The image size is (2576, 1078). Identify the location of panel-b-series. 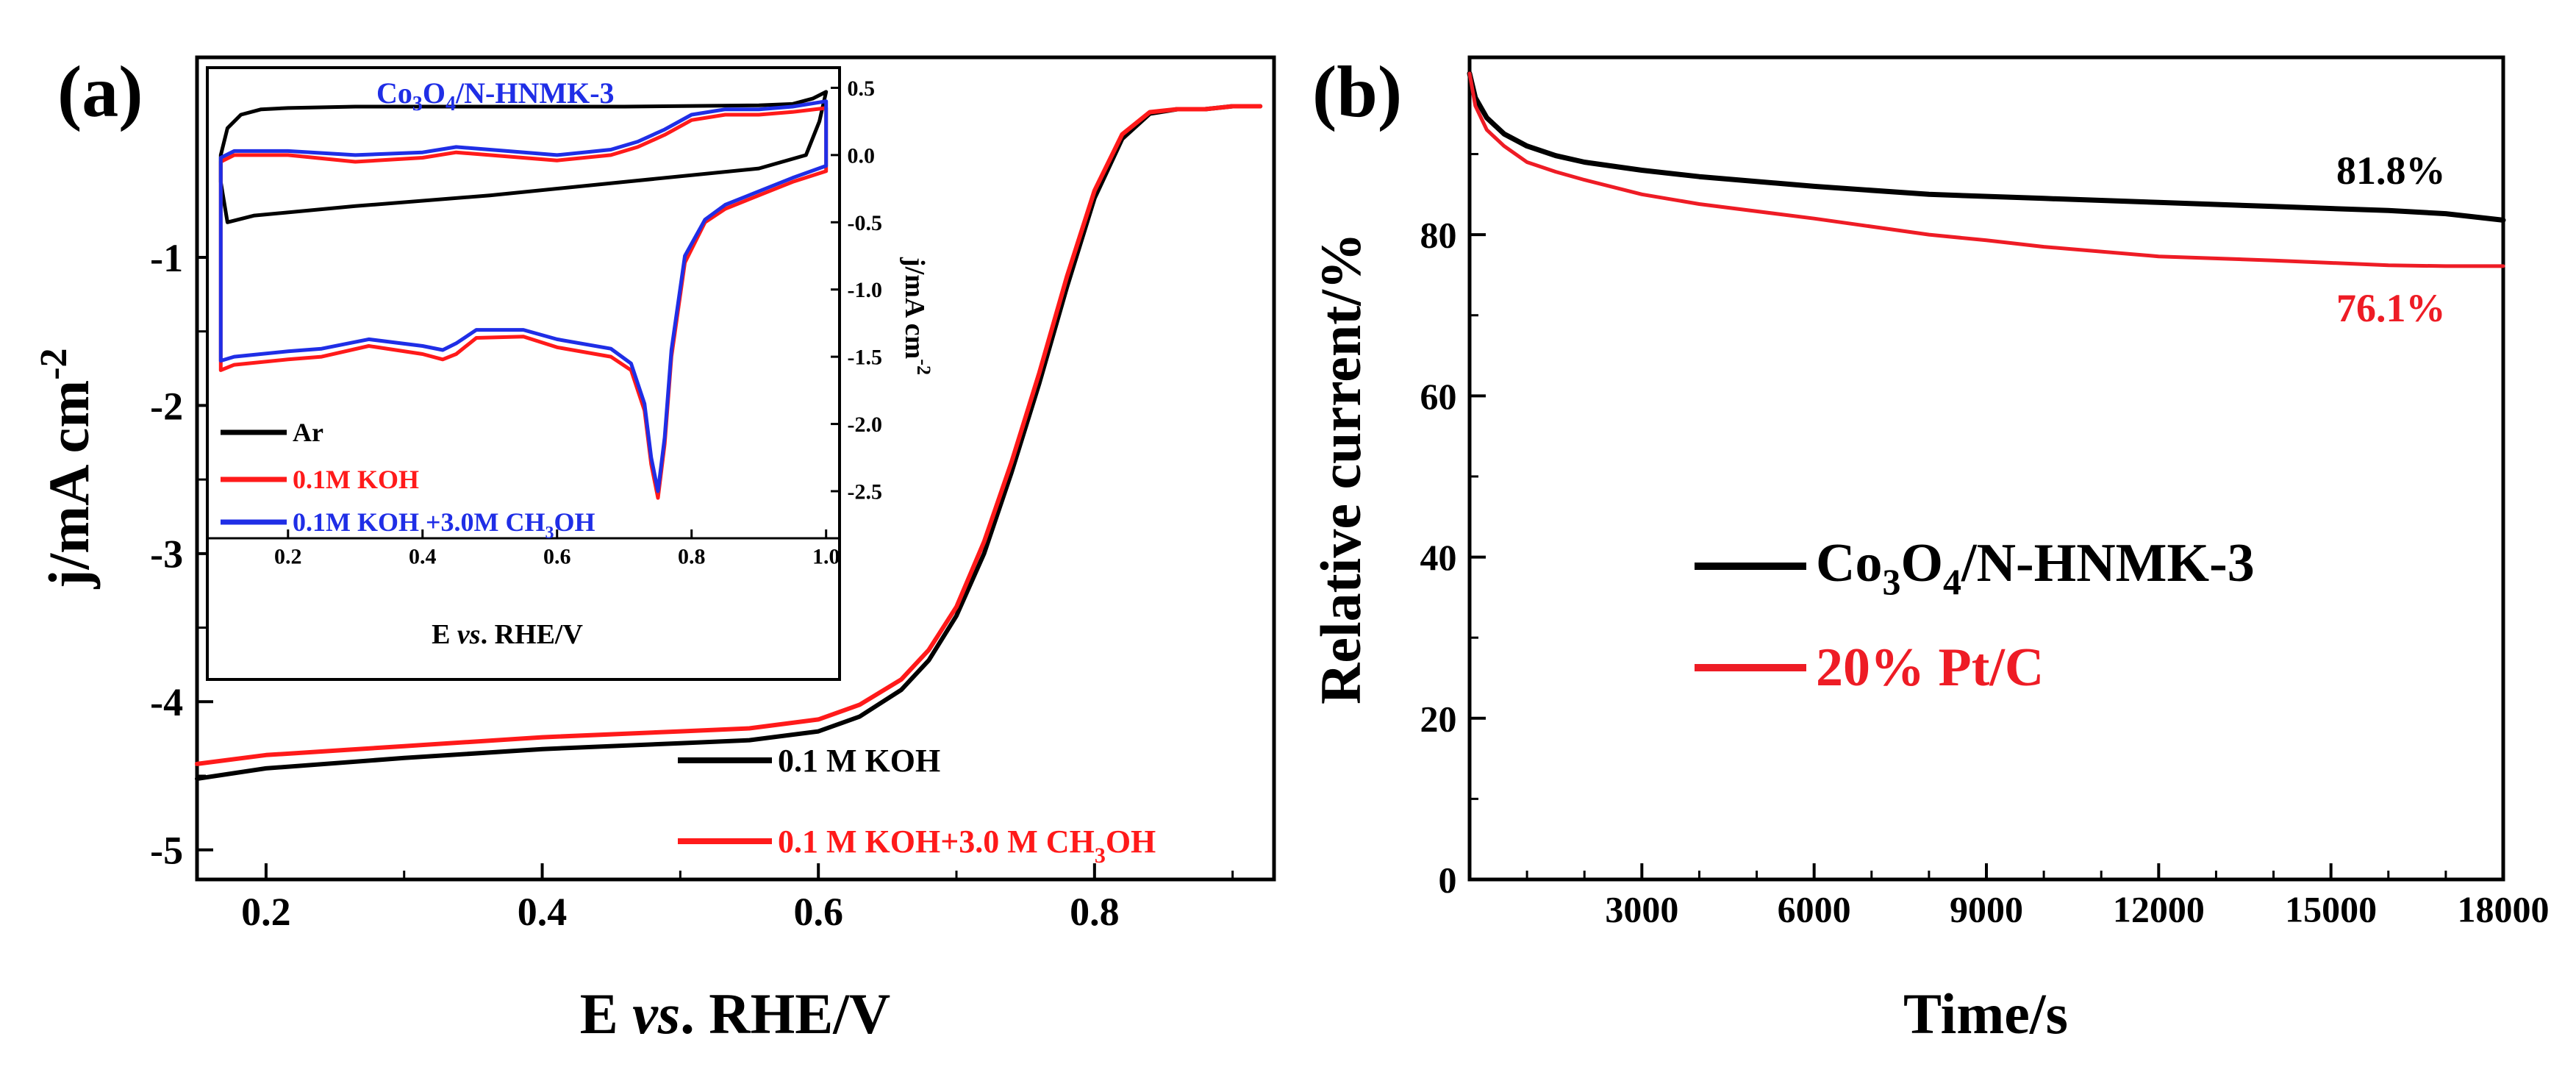
(1986, 169).